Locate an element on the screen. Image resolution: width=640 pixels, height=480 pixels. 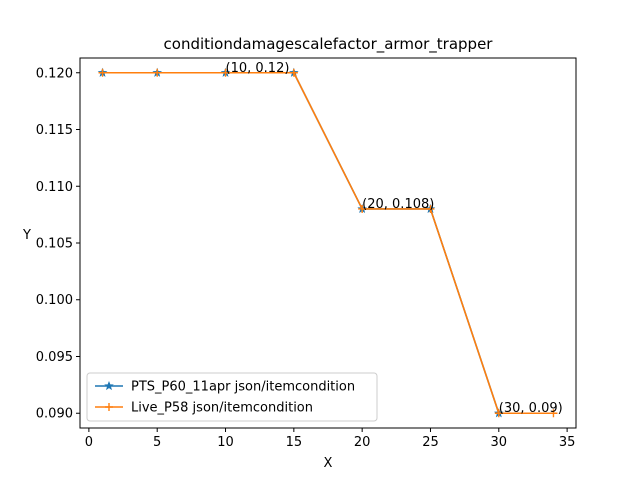
legend-entry: Live_P58 json/itemcondition is located at coordinates (204, 408).